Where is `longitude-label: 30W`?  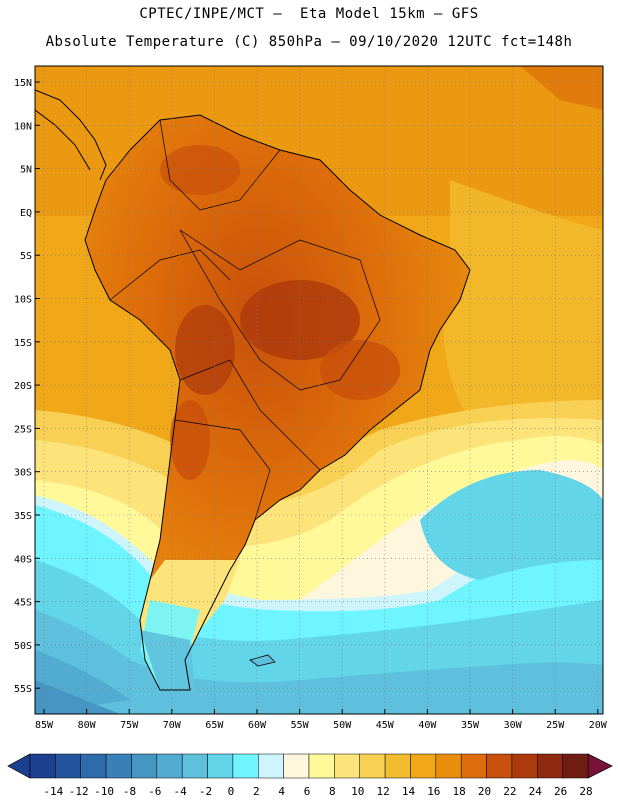 longitude-label: 30W is located at coordinates (513, 725).